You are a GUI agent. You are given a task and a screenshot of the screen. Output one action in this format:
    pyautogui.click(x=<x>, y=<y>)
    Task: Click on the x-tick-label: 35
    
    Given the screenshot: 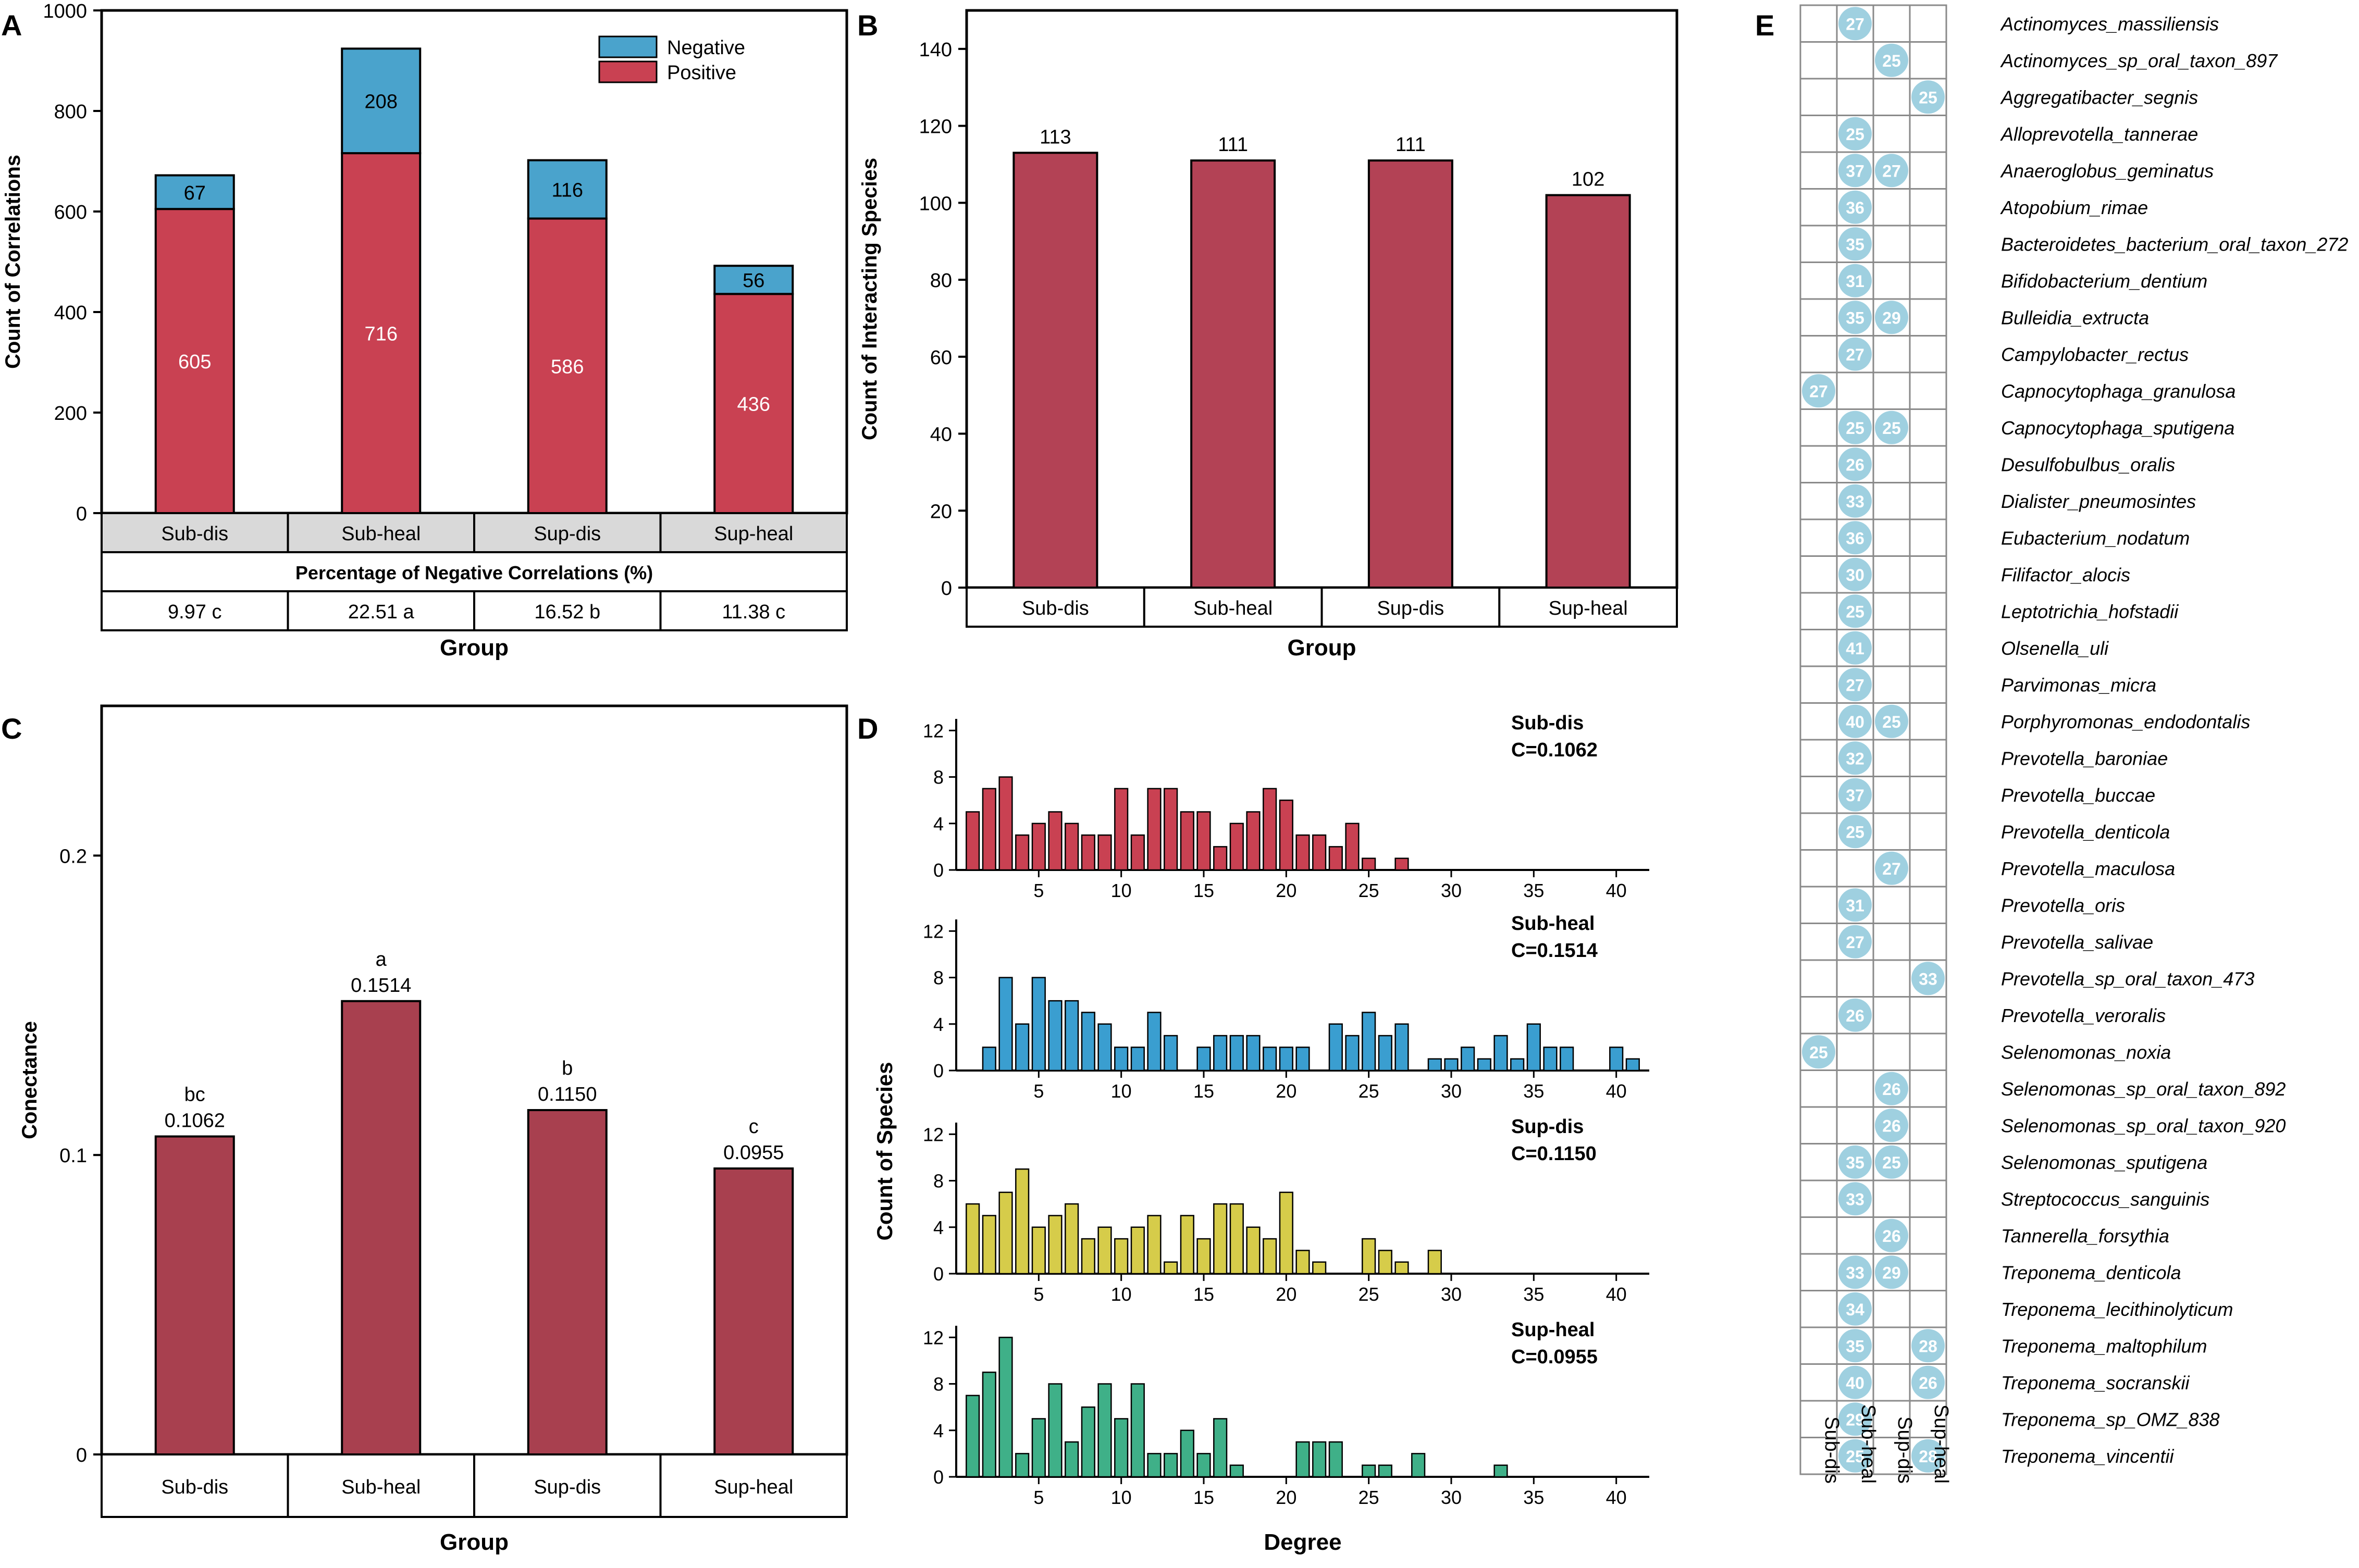 What is the action you would take?
    pyautogui.click(x=1534, y=891)
    